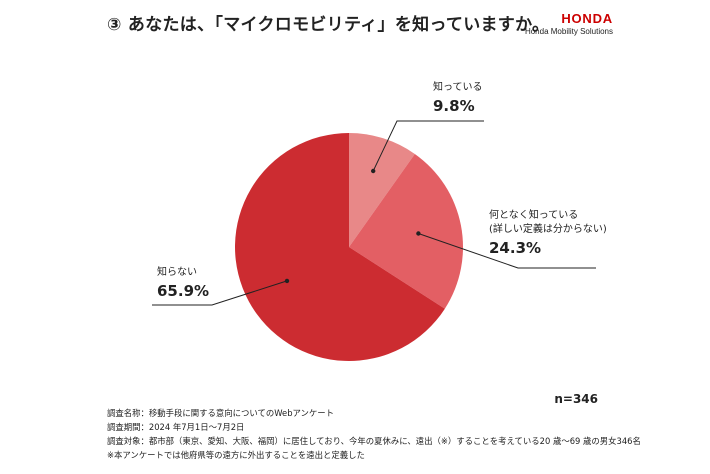 The width and height of the screenshot is (710, 474). What do you see at coordinates (576, 399) in the screenshot?
I see `sample-size: n=346` at bounding box center [576, 399].